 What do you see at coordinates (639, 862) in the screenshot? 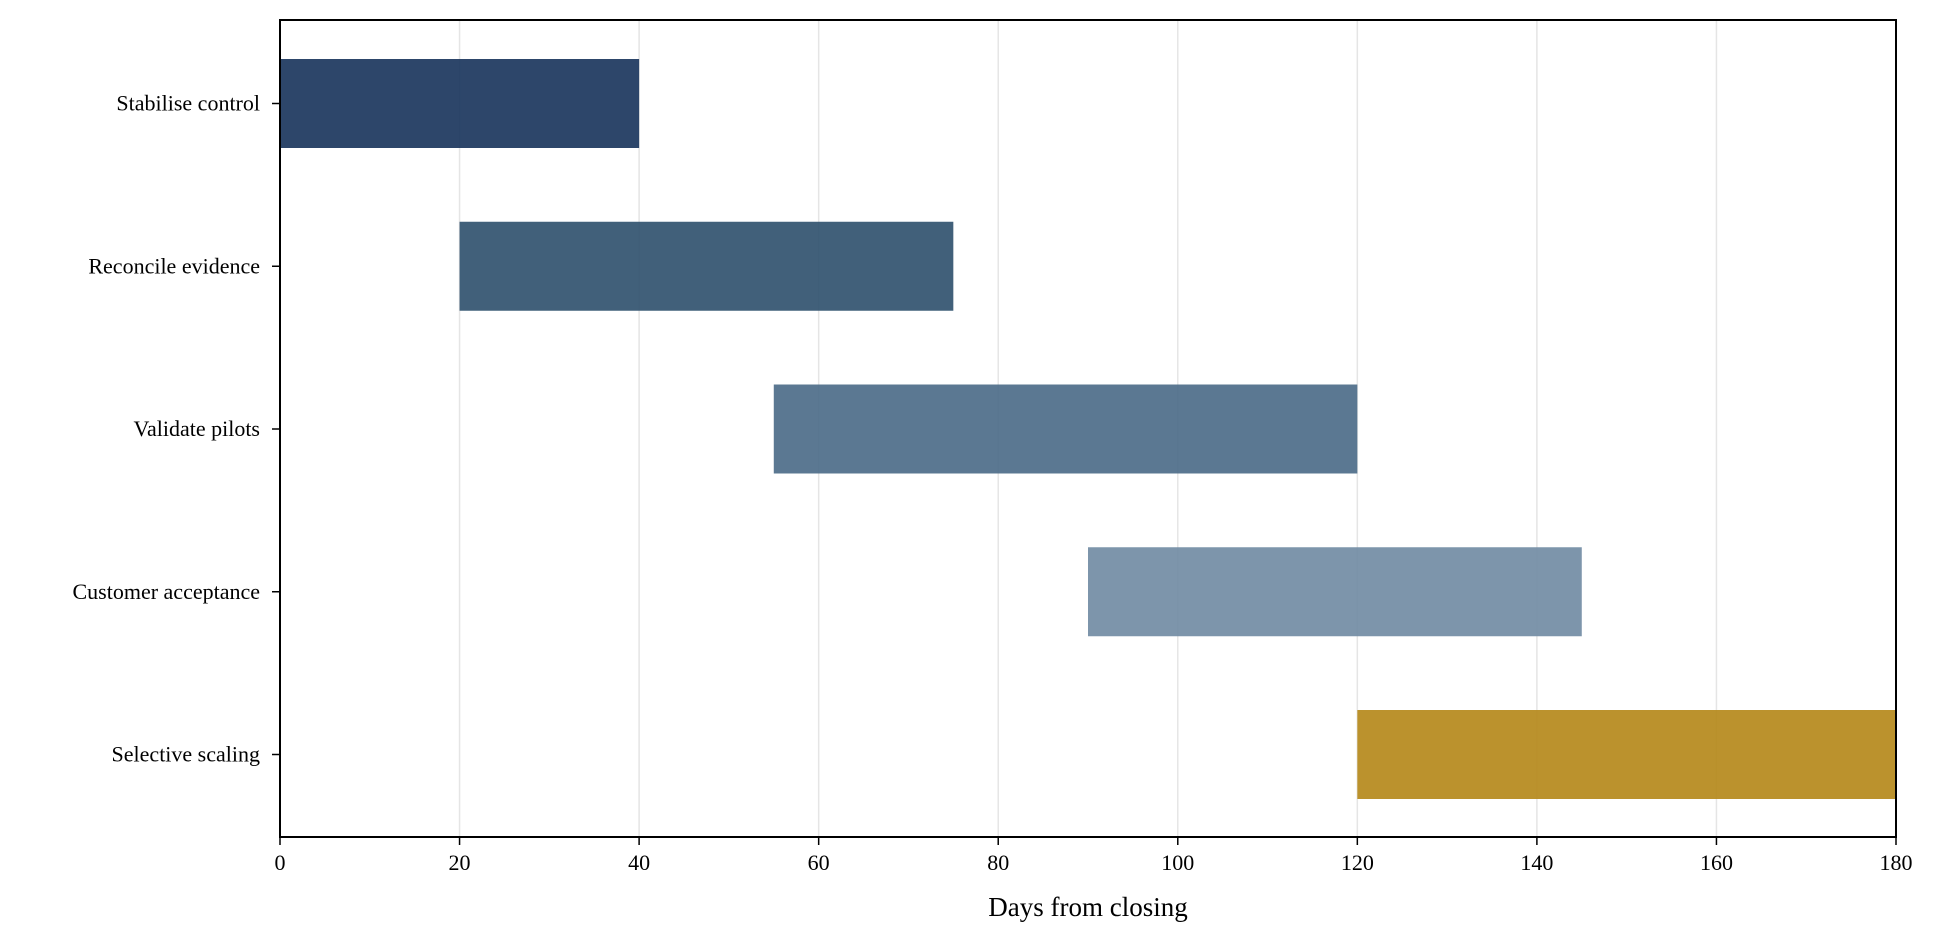
I see `x-tick-label: 40` at bounding box center [639, 862].